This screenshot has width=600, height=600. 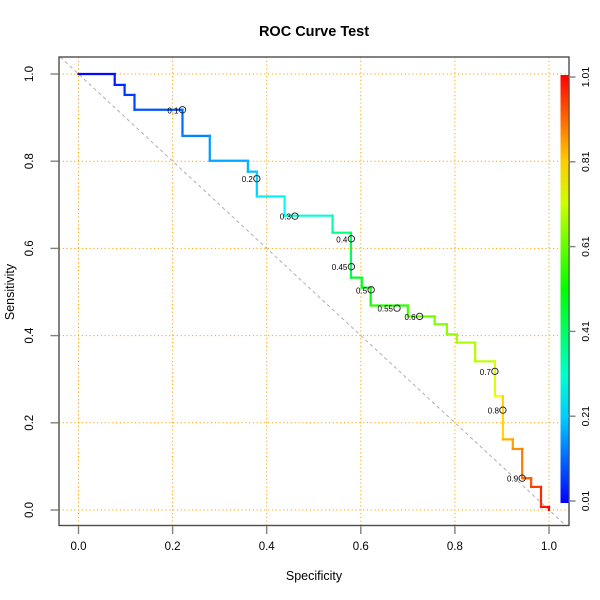 I want to click on threshold-marker-label: 0.45, so click(x=340, y=267).